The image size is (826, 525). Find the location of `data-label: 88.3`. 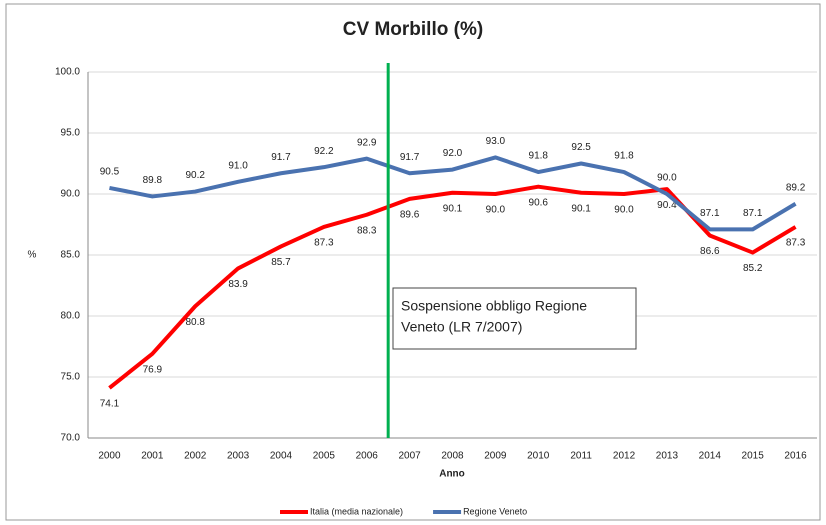

data-label: 88.3 is located at coordinates (367, 230).